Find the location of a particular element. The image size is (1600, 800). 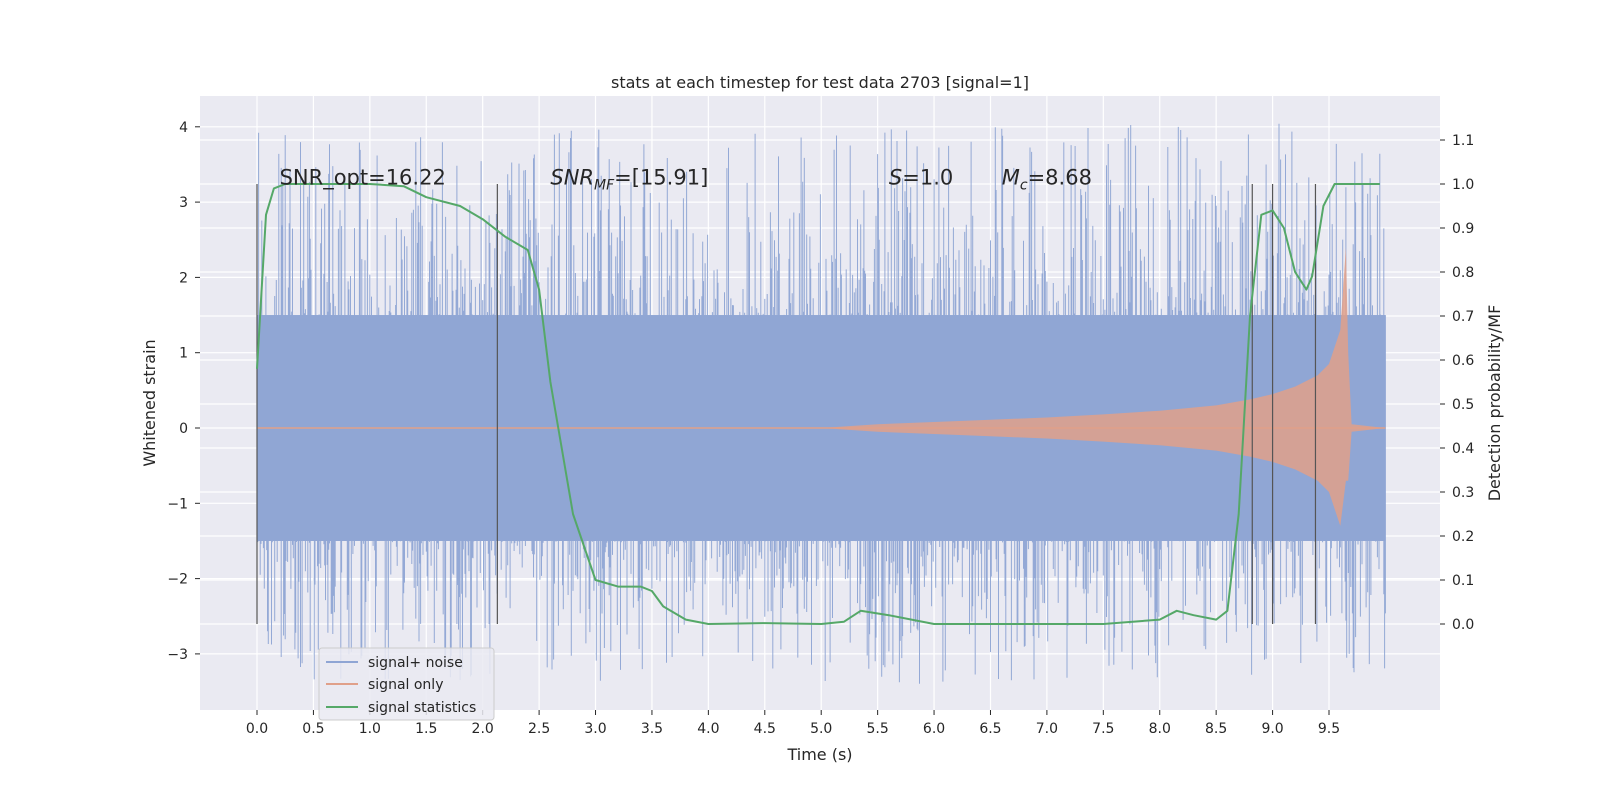

legend-box is located at coordinates (406, 684).